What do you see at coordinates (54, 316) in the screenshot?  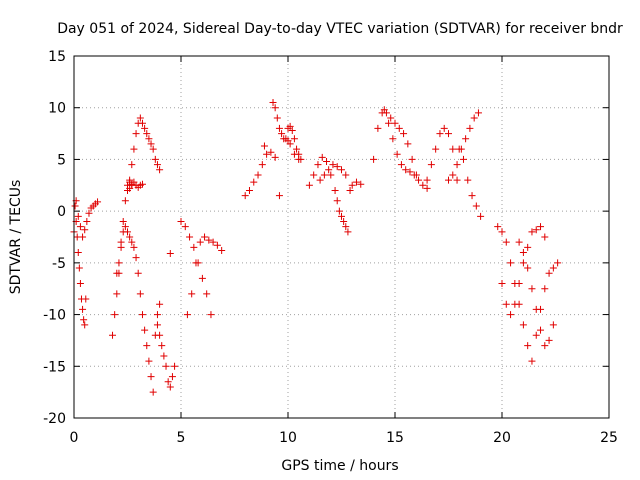 I see `y-tick-label: -10` at bounding box center [54, 316].